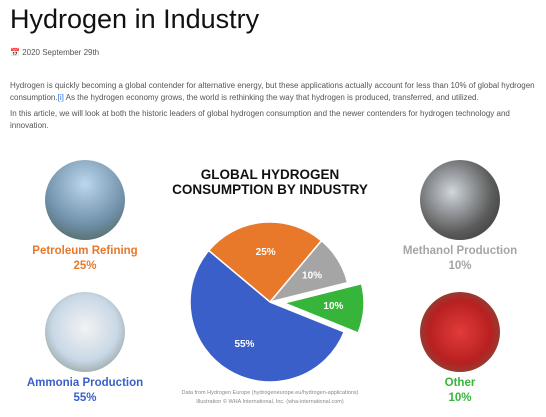 The width and height of the screenshot is (546, 417). I want to click on methanol-photo, so click(460, 200).